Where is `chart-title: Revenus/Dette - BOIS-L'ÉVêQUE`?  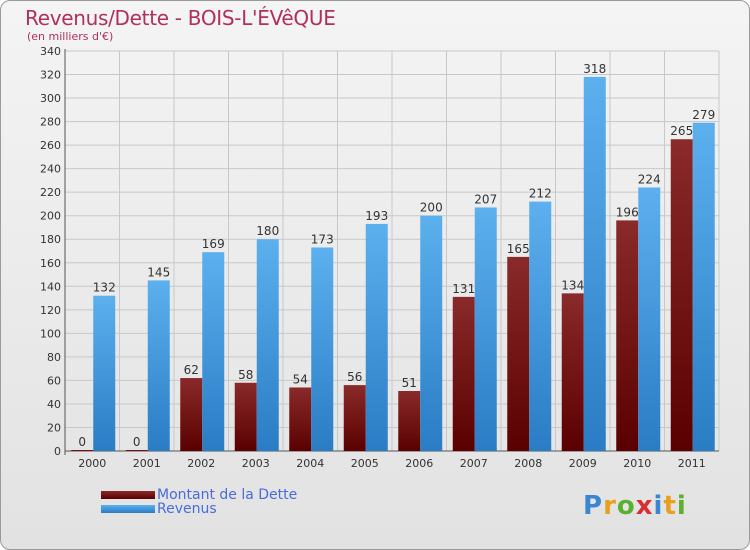
chart-title: Revenus/Dette - BOIS-L'ÉVêQUE is located at coordinates (180, 18).